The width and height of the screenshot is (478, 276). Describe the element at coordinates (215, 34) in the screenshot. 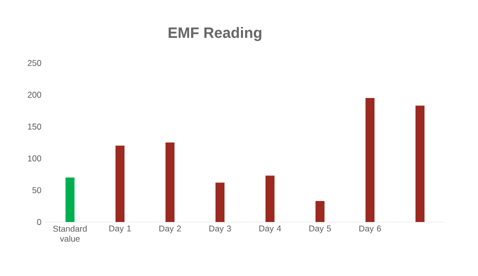

I see `chart-title: EMF Reading` at that location.